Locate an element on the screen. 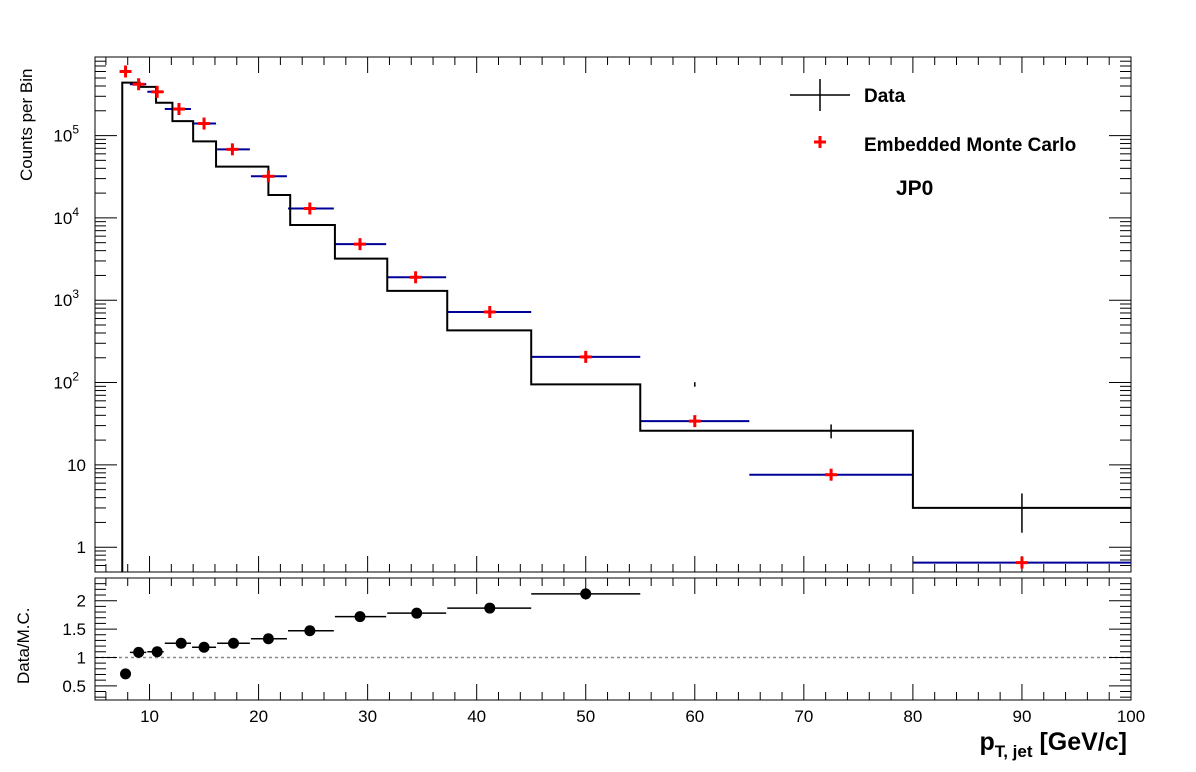  bottom-plot-frame is located at coordinates (613, 639).